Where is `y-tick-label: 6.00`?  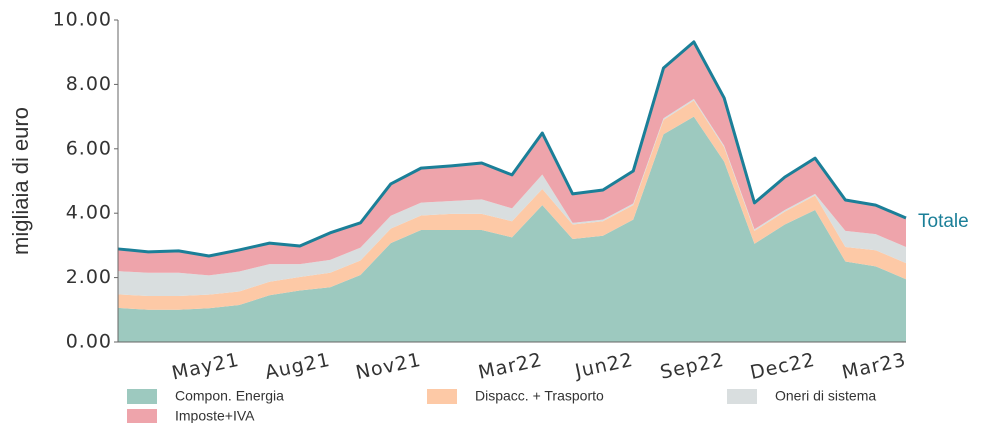
y-tick-label: 6.00 is located at coordinates (89, 148).